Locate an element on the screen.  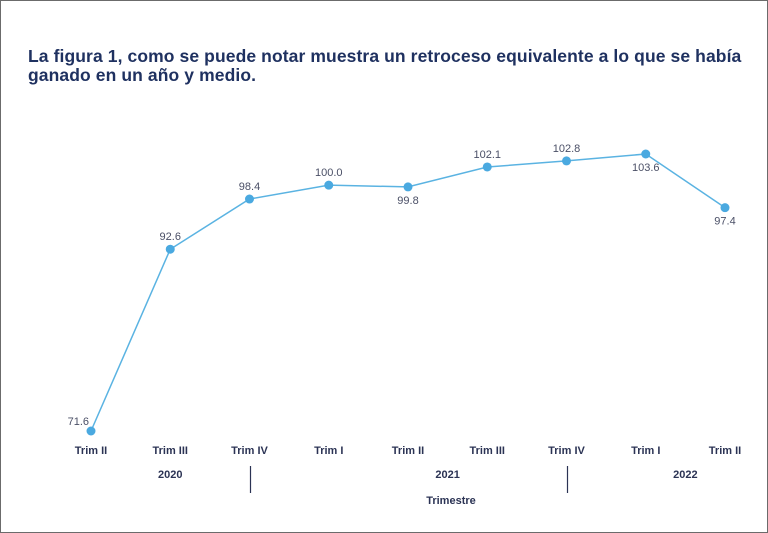
data-label: 102.8 is located at coordinates (567, 149).